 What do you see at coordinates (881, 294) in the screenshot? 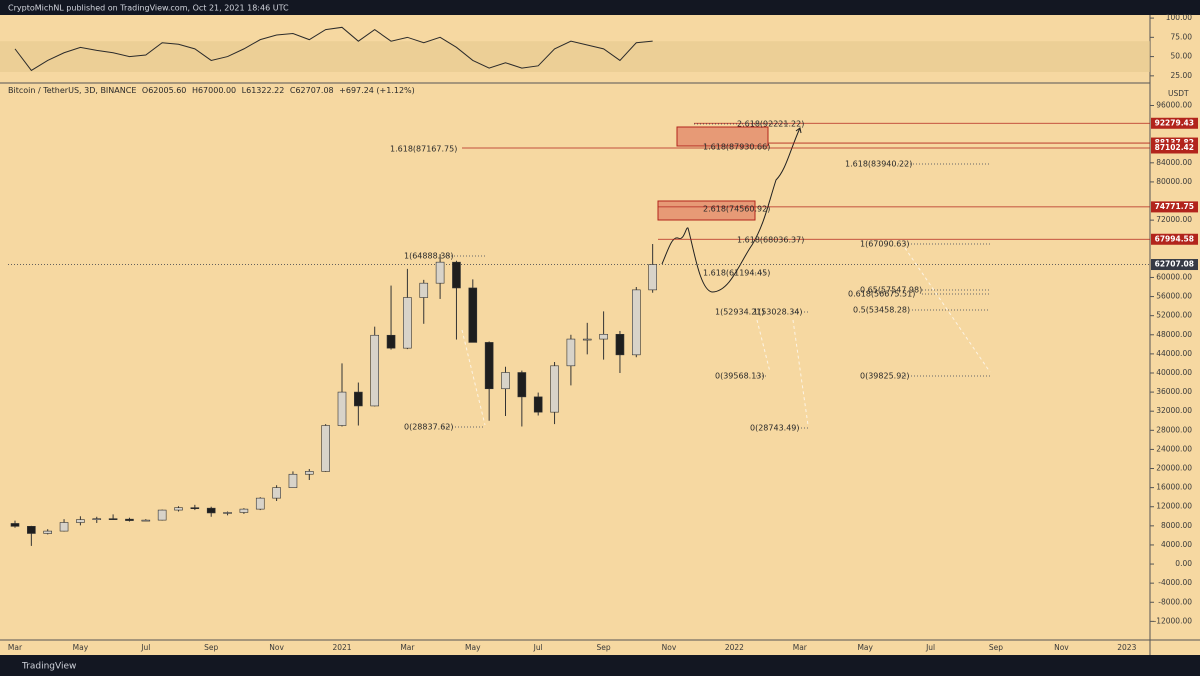
I see `fib-label: 0.618(56675.51)` at bounding box center [881, 294].